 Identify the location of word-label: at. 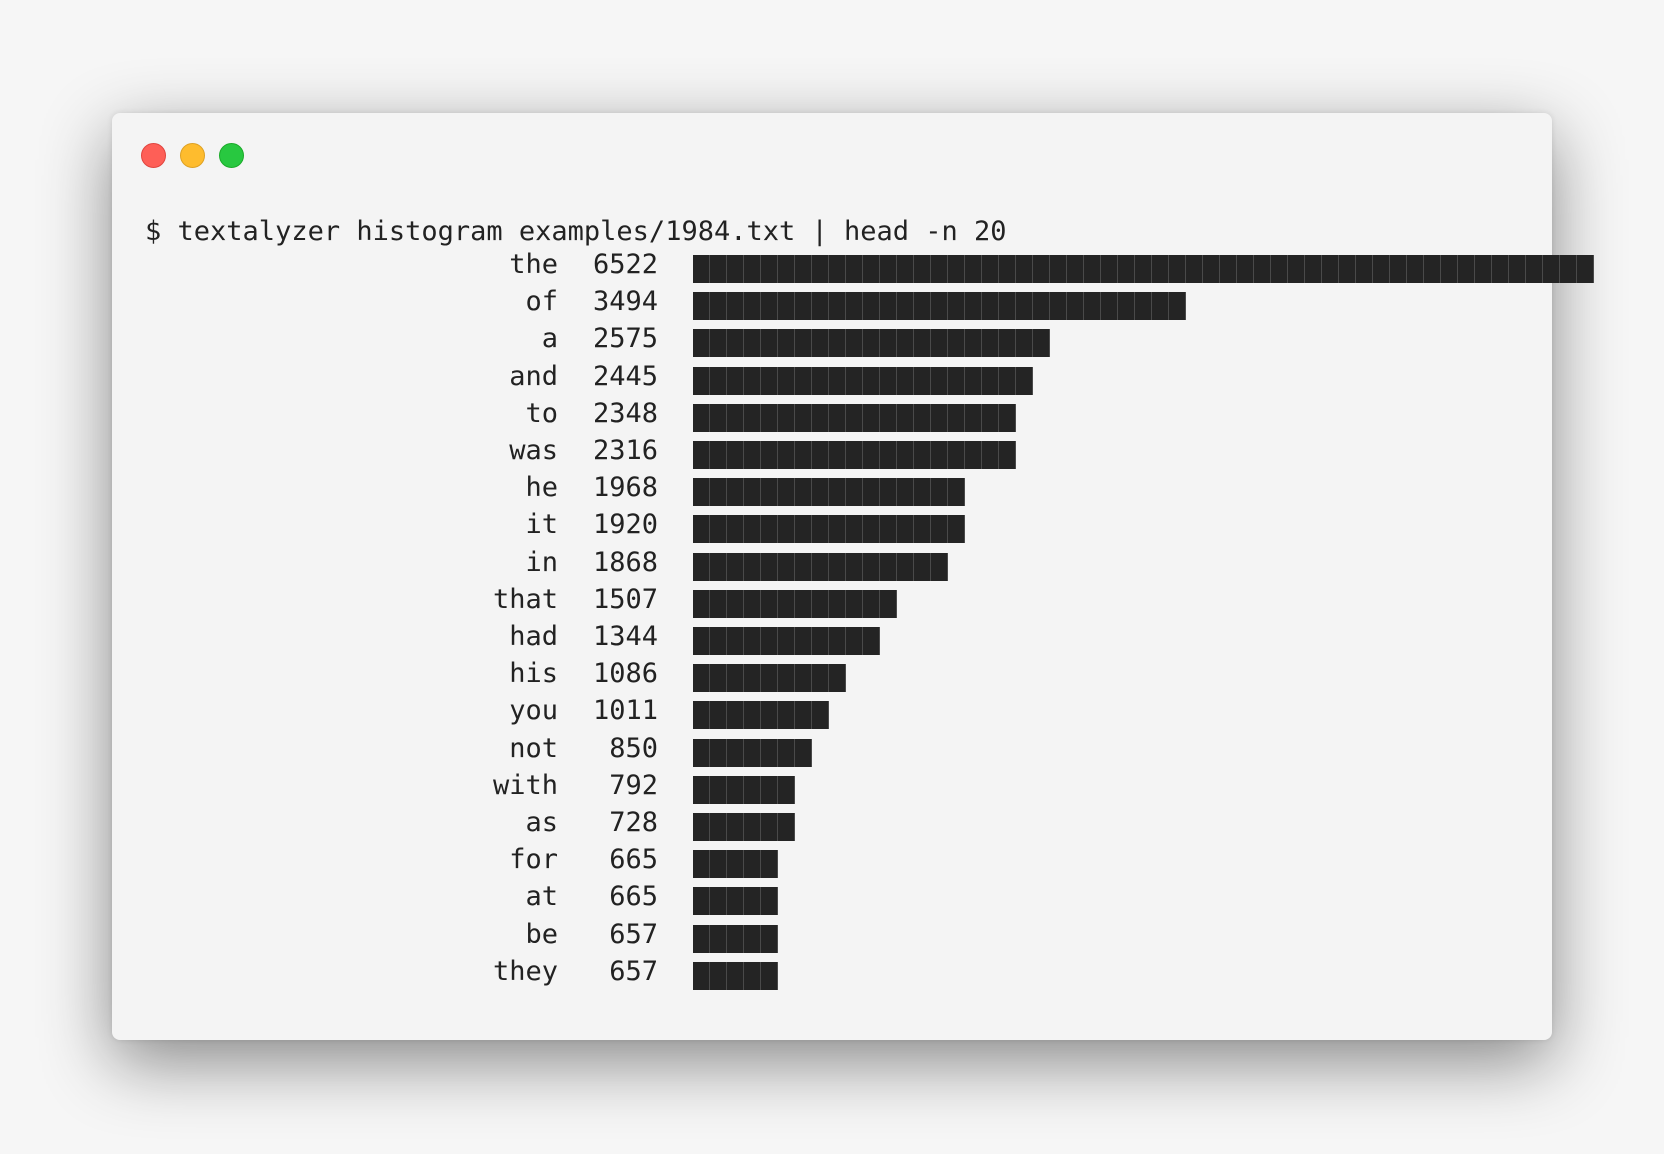
(541, 897).